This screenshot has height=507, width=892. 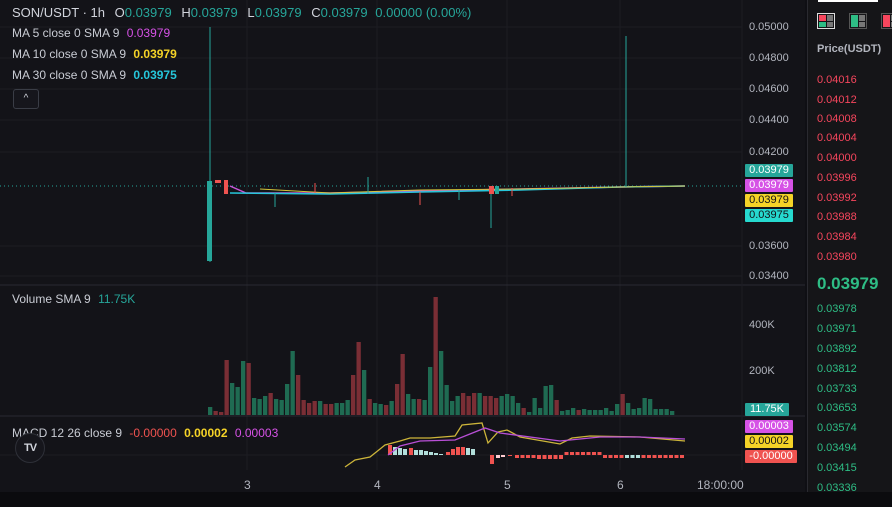 What do you see at coordinates (826, 21) in the screenshot?
I see `orderbook-both-icon` at bounding box center [826, 21].